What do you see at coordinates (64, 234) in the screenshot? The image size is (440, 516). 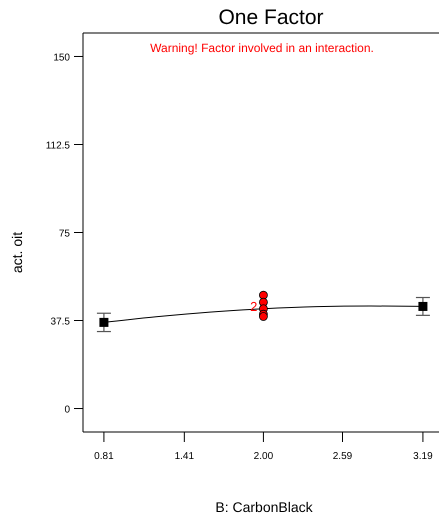 I see `y-tick-label: 75` at bounding box center [64, 234].